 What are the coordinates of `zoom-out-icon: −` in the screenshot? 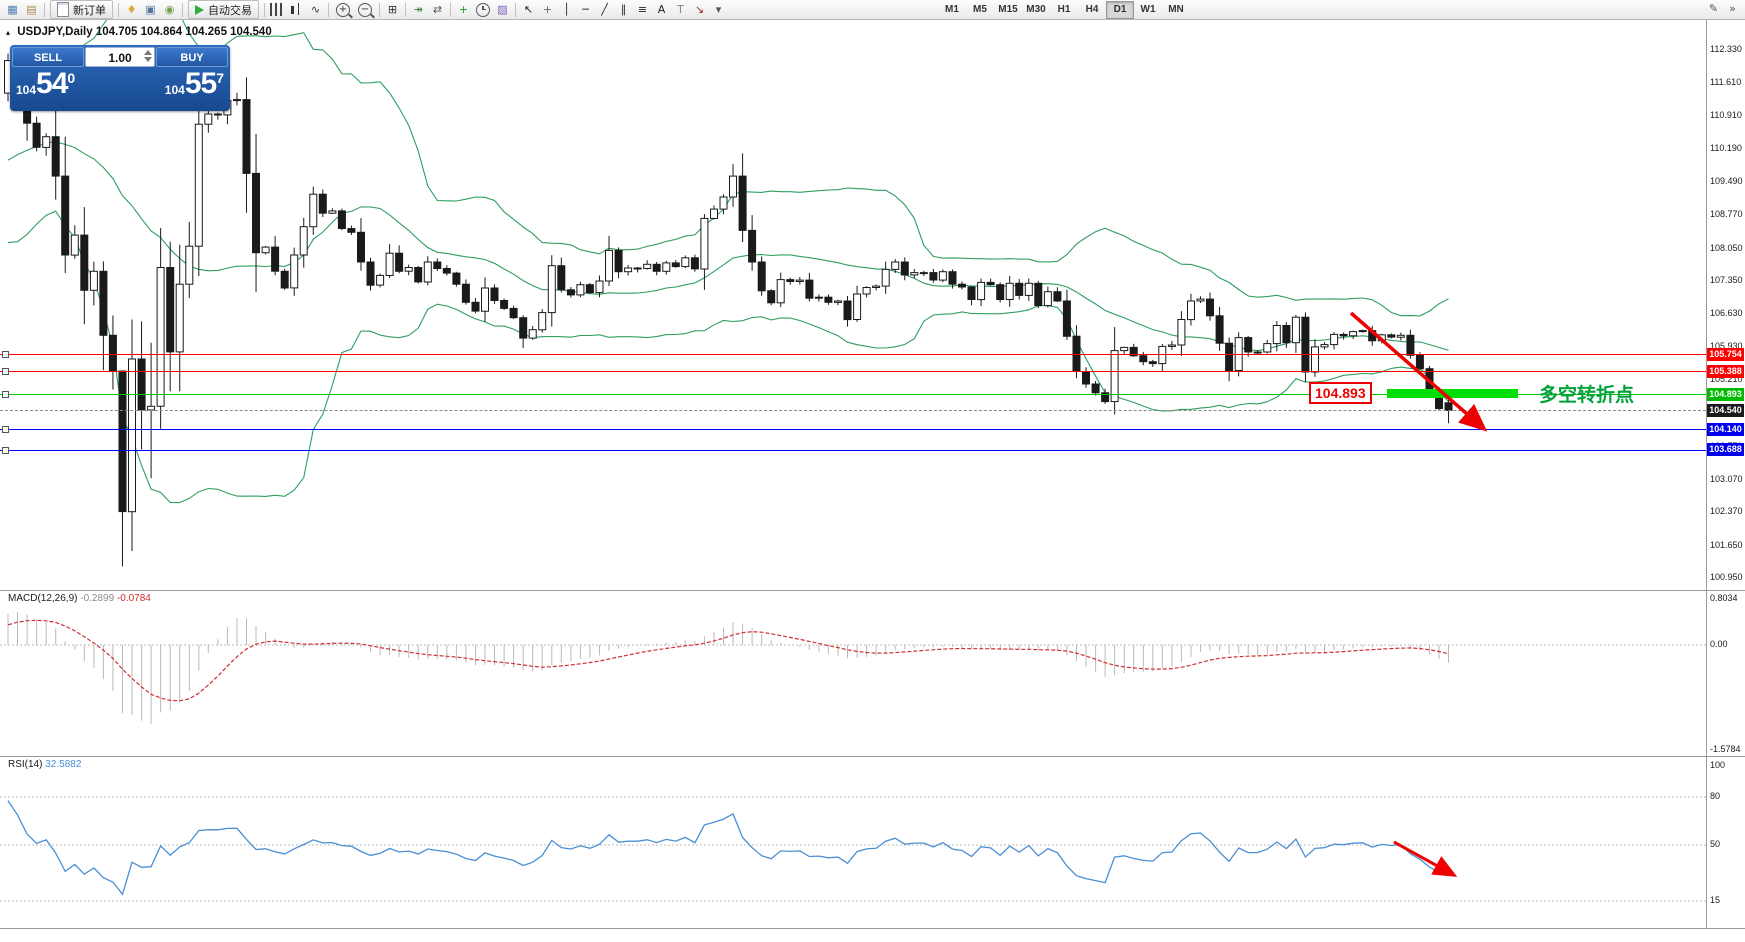 It's located at (365, 9).